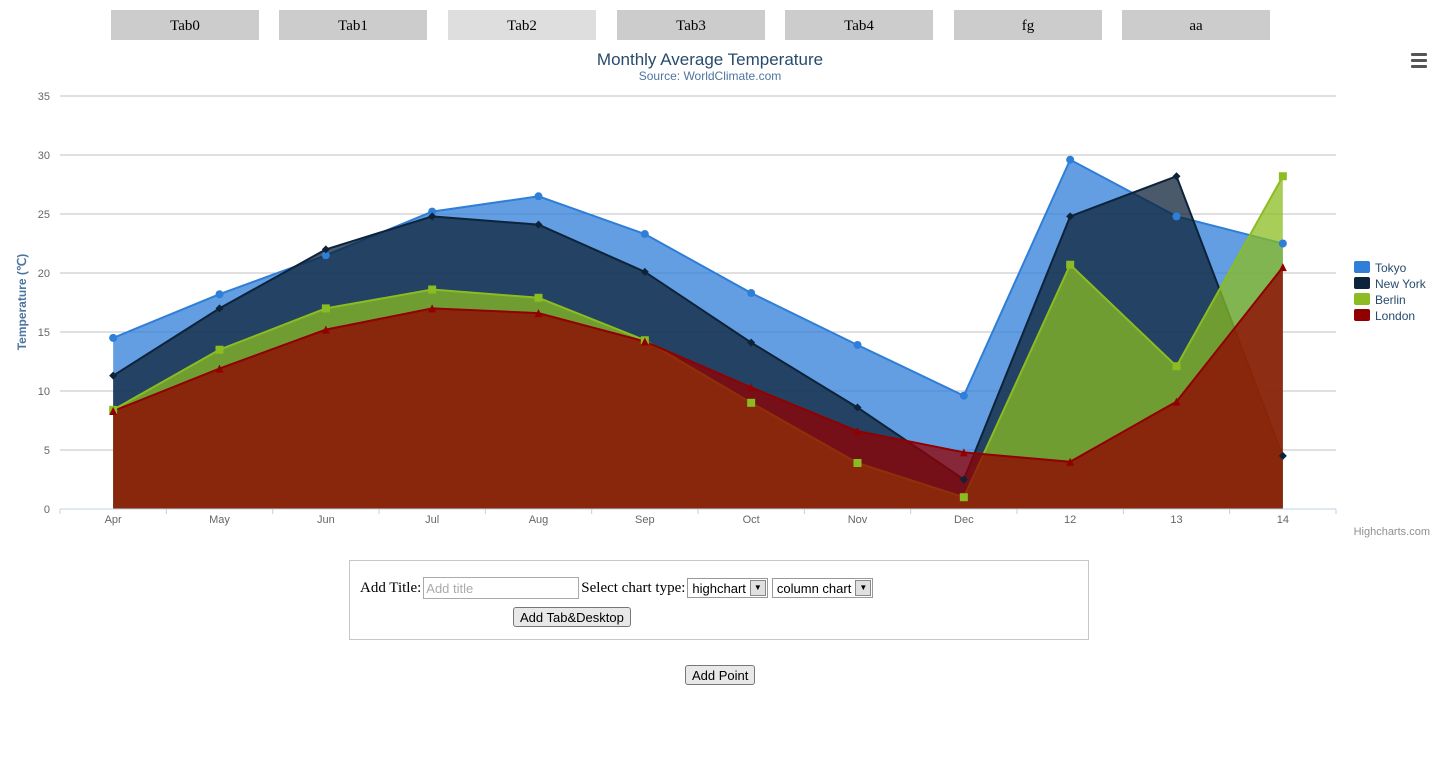 The height and width of the screenshot is (775, 1440). What do you see at coordinates (718, 588) in the screenshot?
I see `library-select-value: highchart` at bounding box center [718, 588].